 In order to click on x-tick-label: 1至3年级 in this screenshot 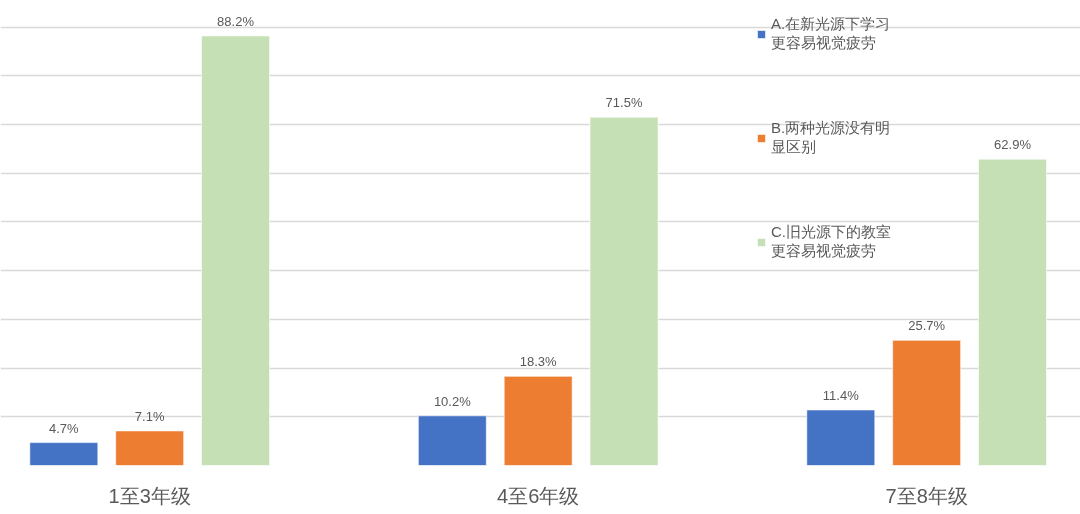, I will do `click(149, 495)`.